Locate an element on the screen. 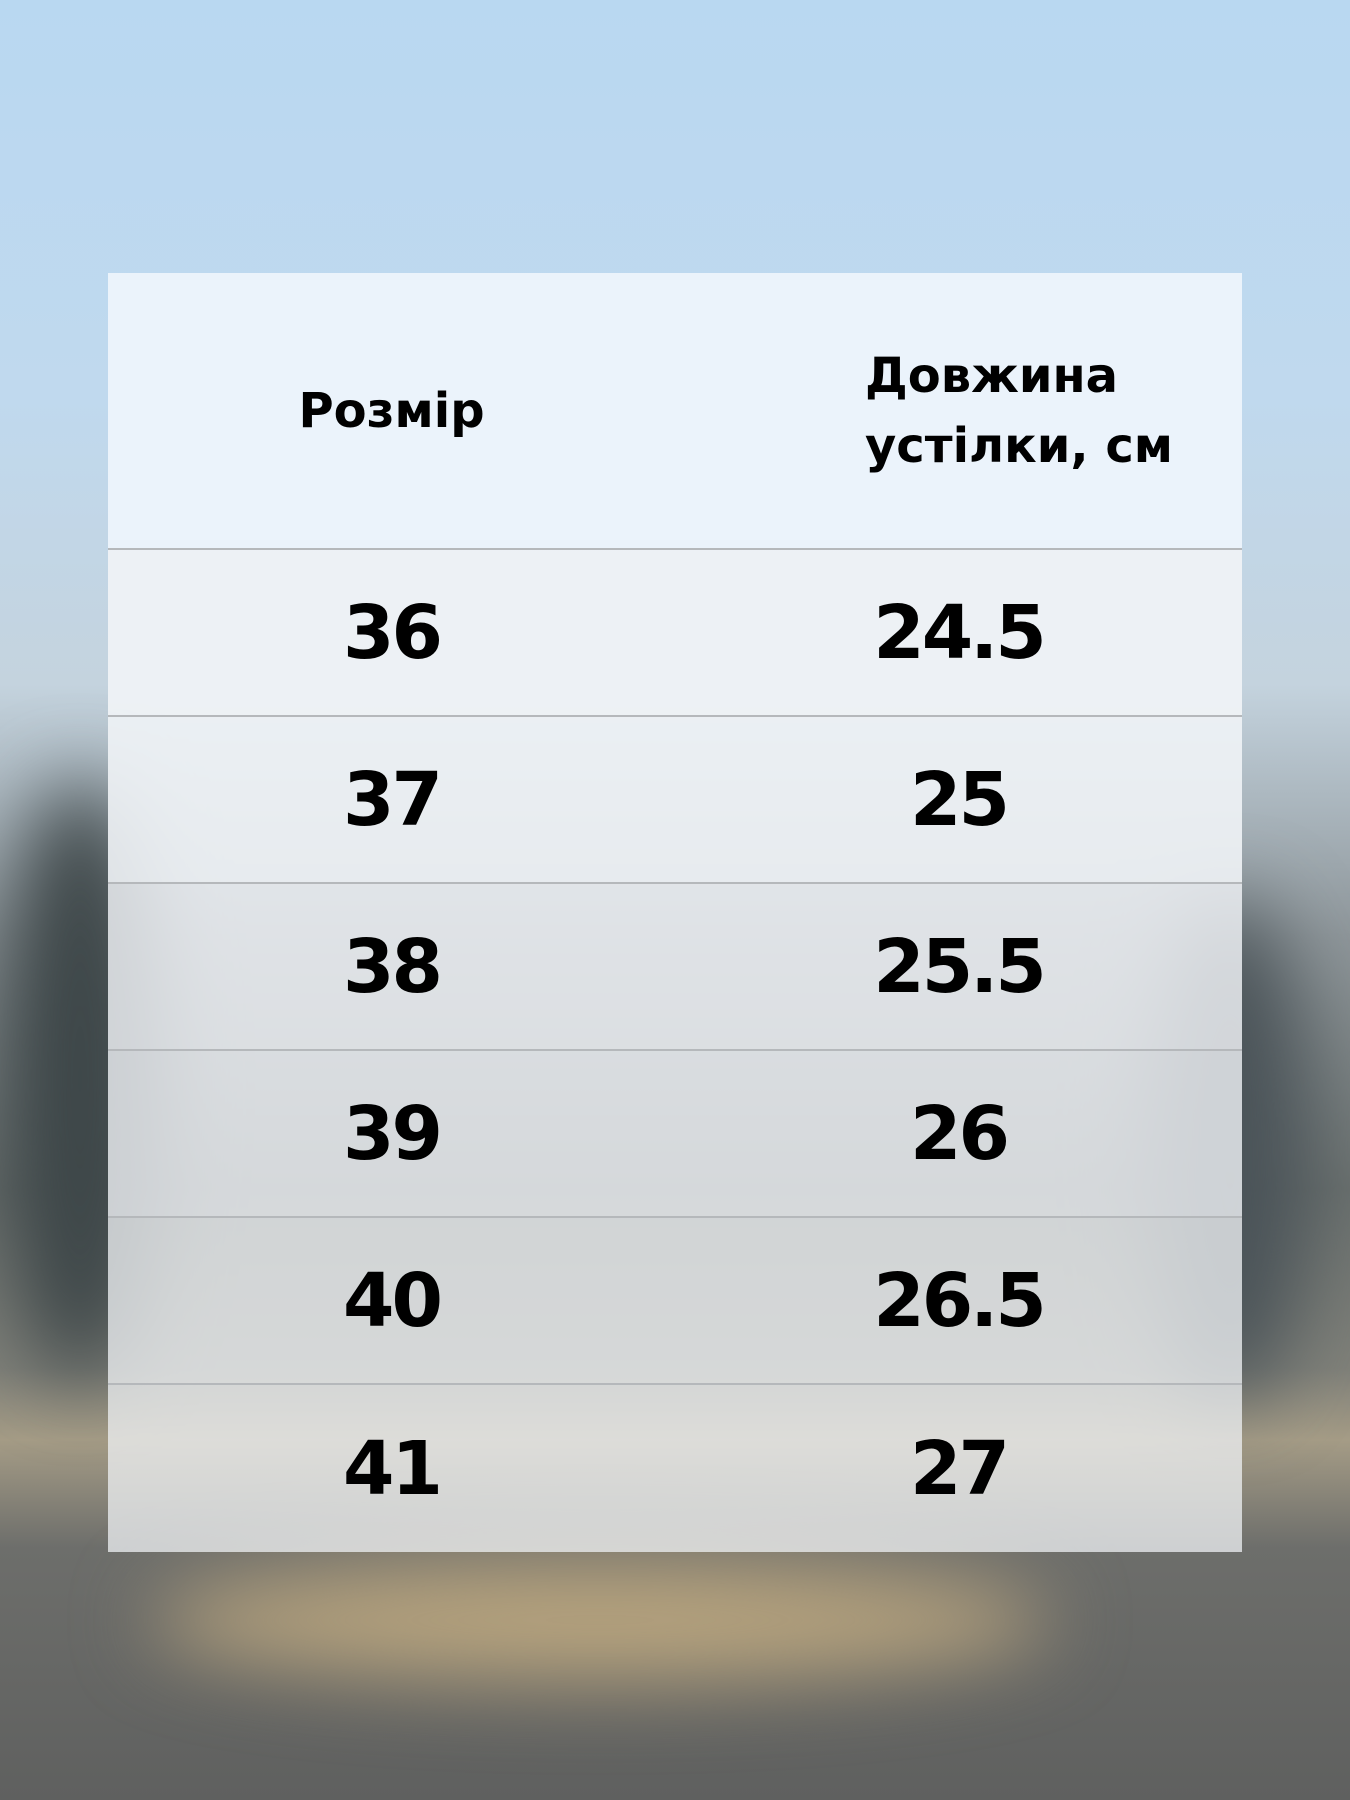 The width and height of the screenshot is (1350, 1800). size-cell: 38 is located at coordinates (393, 966).